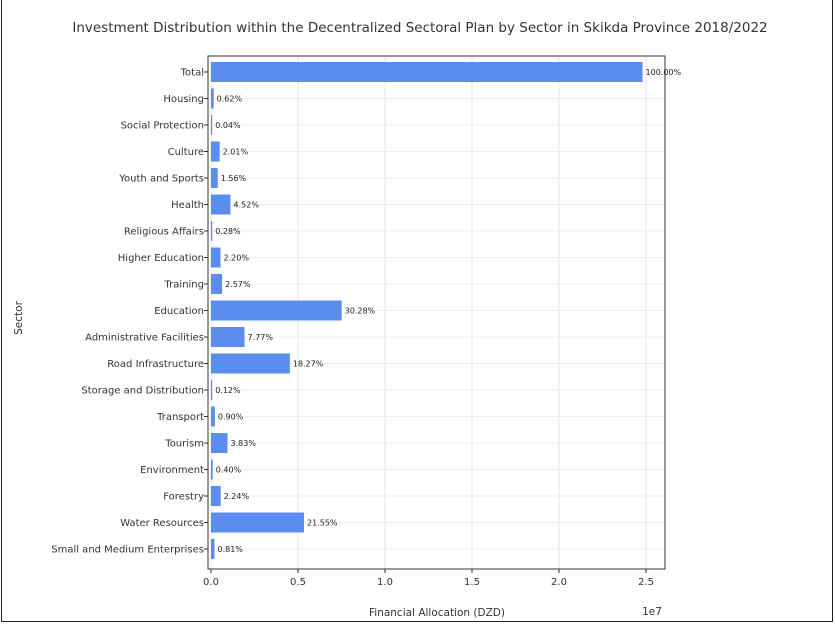 The width and height of the screenshot is (835, 624). I want to click on data-label: 4.52%, so click(247, 205).